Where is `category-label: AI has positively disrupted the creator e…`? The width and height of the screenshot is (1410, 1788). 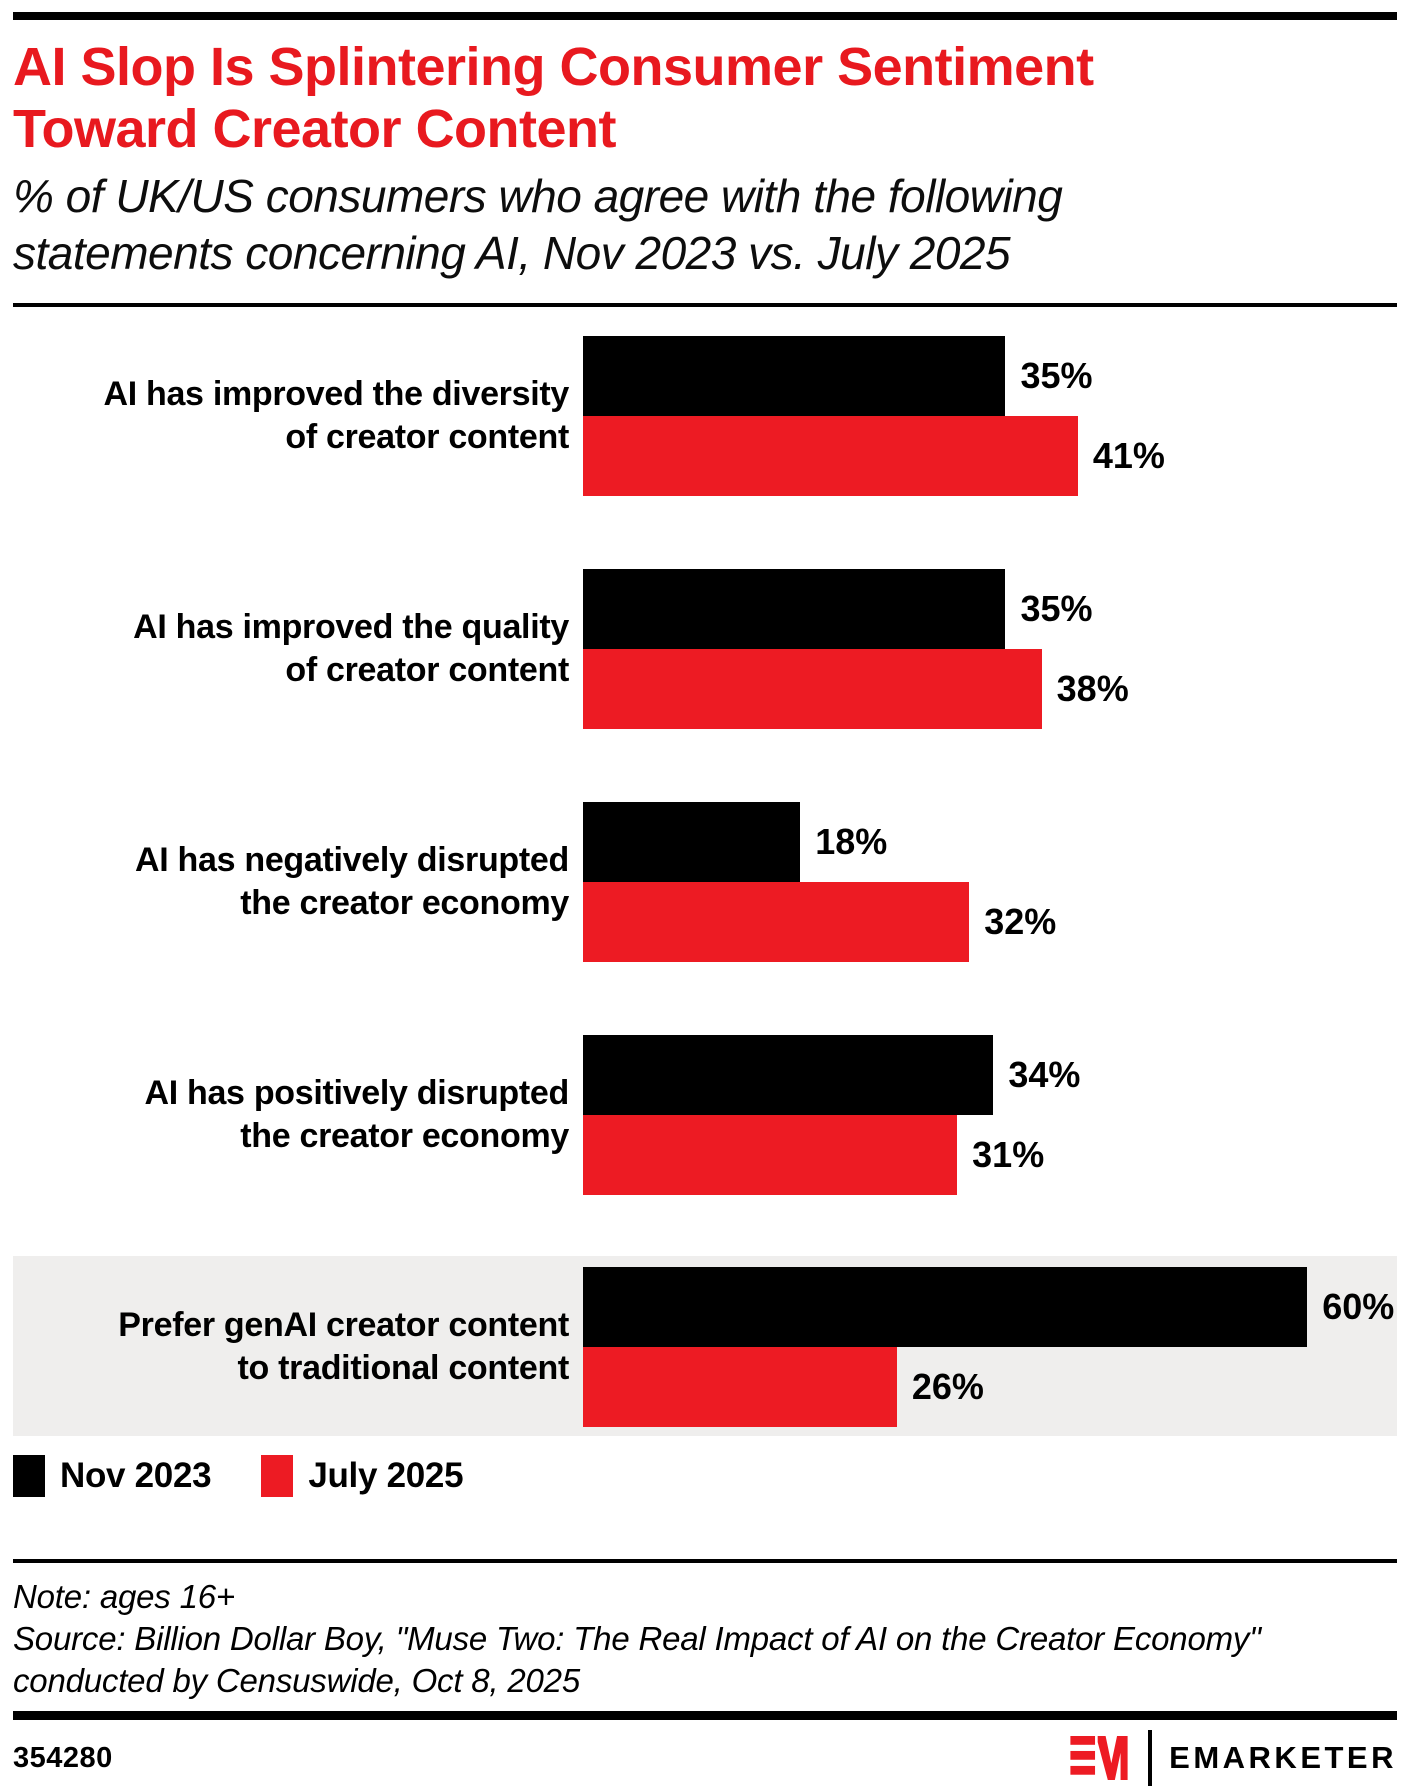 category-label: AI has positively disrupted the creator e… is located at coordinates (291, 1115).